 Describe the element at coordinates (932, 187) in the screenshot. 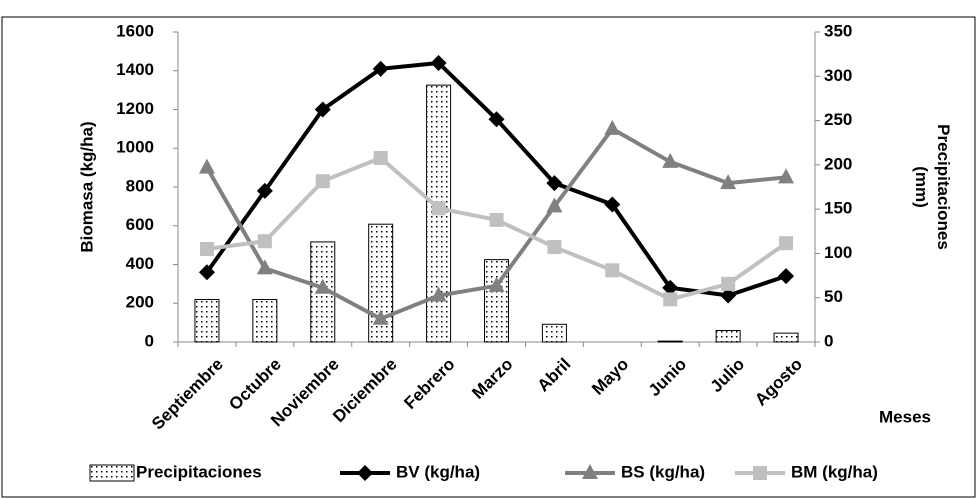

I see `y2-axis-title: Precipitaciones(mm)` at that location.